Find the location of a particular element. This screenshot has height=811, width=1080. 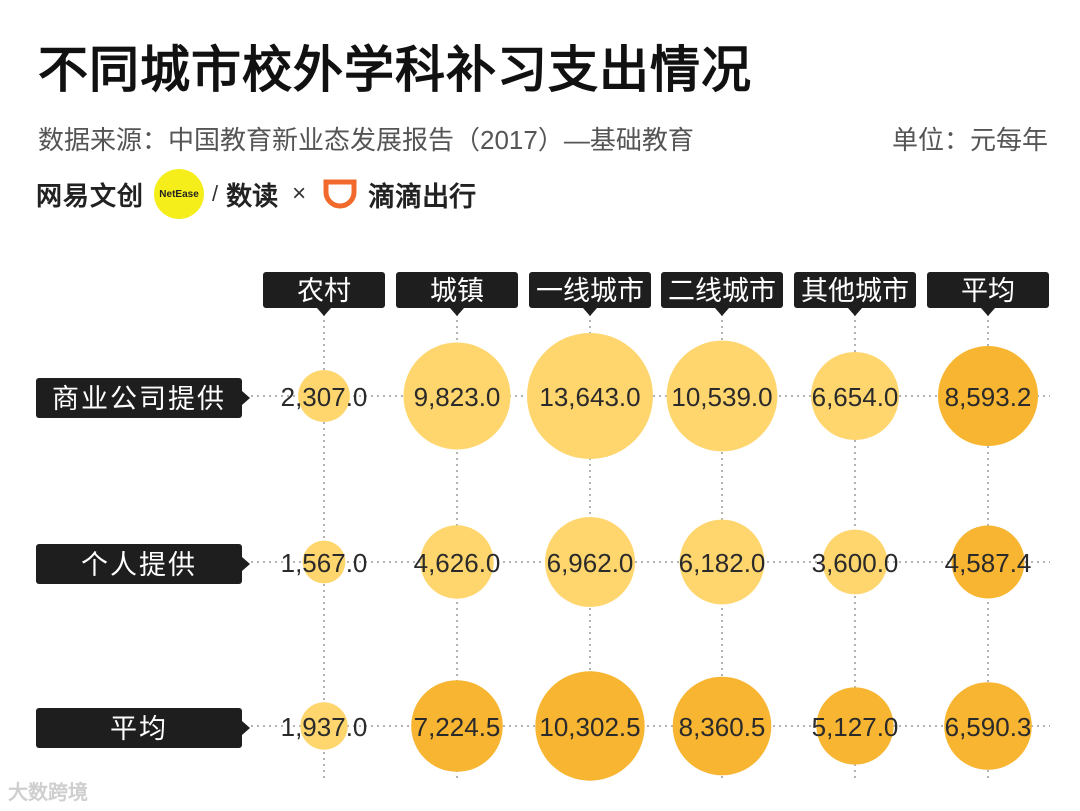

bubble-value-label: 2,307.0 is located at coordinates (324, 397).